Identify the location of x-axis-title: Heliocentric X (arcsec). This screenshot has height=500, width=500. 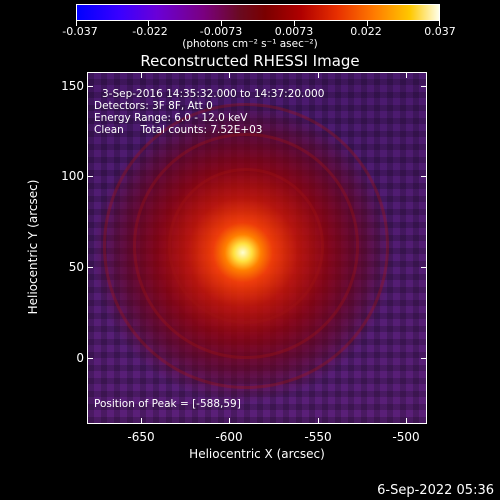
(257, 454).